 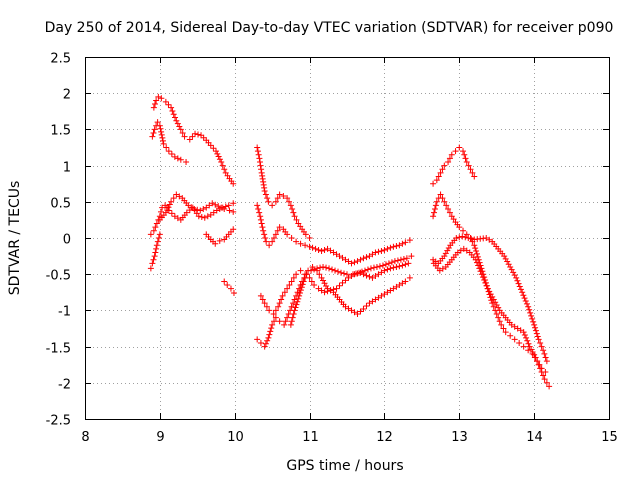 I want to click on y-tick-label: -0.5, so click(x=58, y=276).